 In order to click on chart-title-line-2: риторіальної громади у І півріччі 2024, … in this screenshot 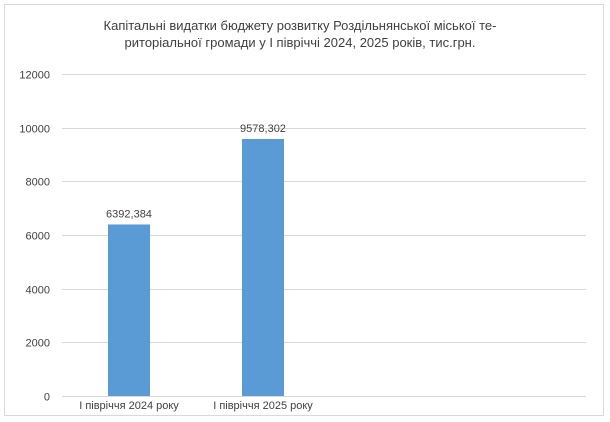, I will do `click(300, 42)`.